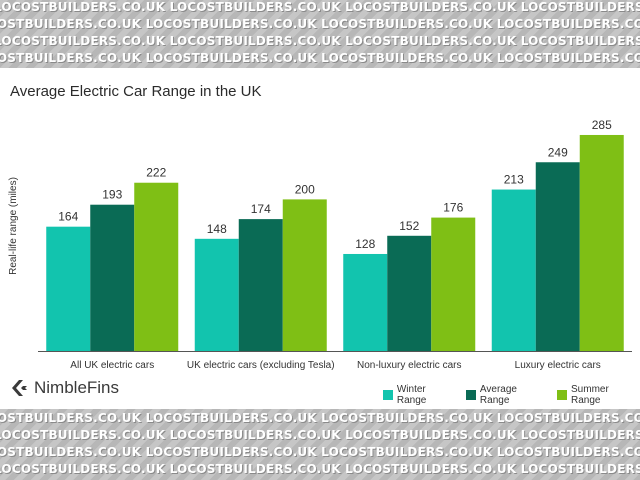 The image size is (640, 480). What do you see at coordinates (409, 365) in the screenshot?
I see `x-tick-label: Non-luxury electric cars` at bounding box center [409, 365].